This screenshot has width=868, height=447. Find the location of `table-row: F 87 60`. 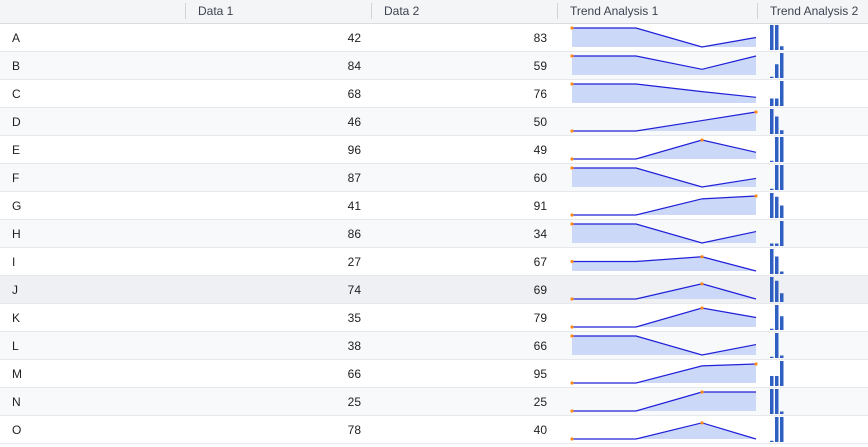

table-row: F 87 60 is located at coordinates (434, 178).